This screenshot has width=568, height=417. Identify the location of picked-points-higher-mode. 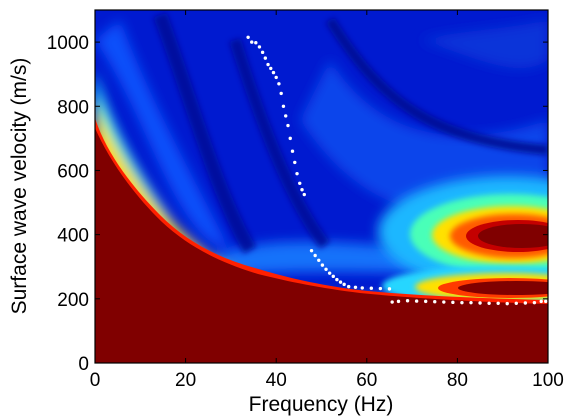
(276, 116).